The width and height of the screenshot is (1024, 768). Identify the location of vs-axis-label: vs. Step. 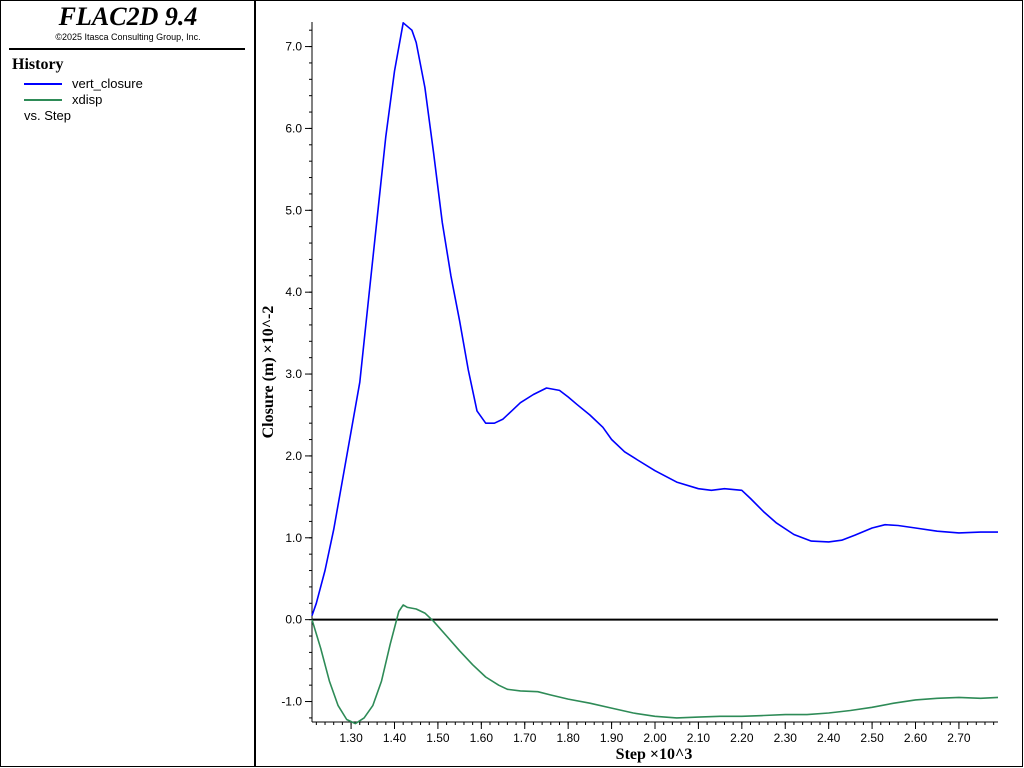
(47, 115).